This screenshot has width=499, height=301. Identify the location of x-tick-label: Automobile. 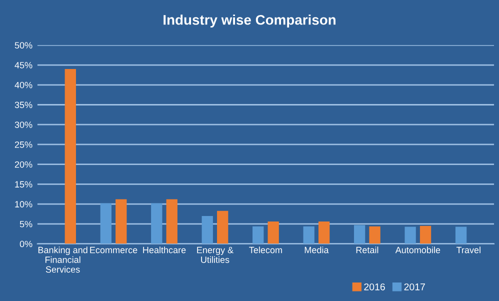
(417, 250).